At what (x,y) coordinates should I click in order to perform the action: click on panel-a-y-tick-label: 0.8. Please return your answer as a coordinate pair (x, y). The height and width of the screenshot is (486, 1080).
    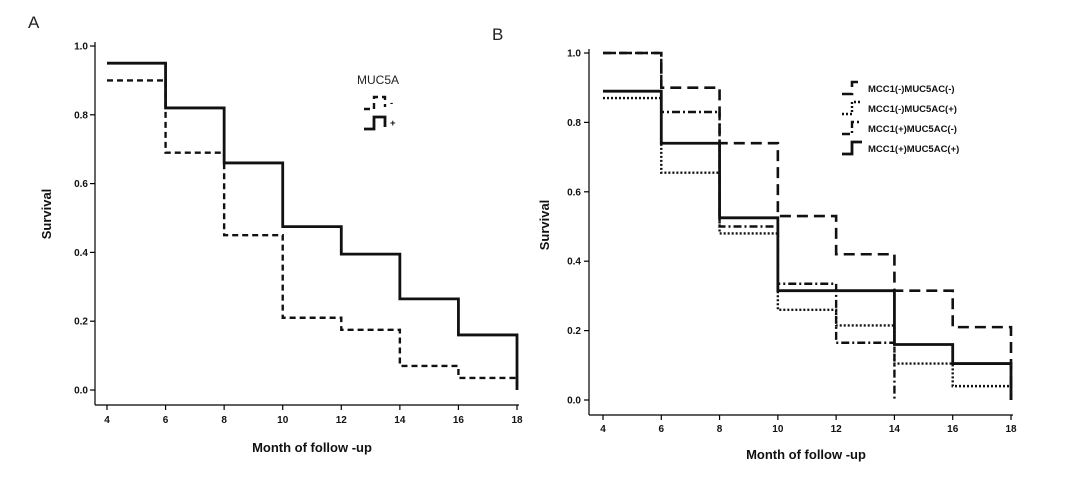
    Looking at the image, I should click on (81, 115).